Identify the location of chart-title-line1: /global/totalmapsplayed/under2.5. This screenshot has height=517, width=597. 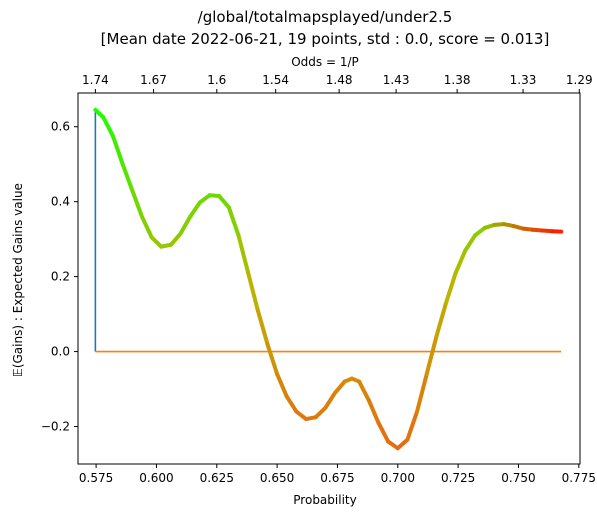
(325, 17).